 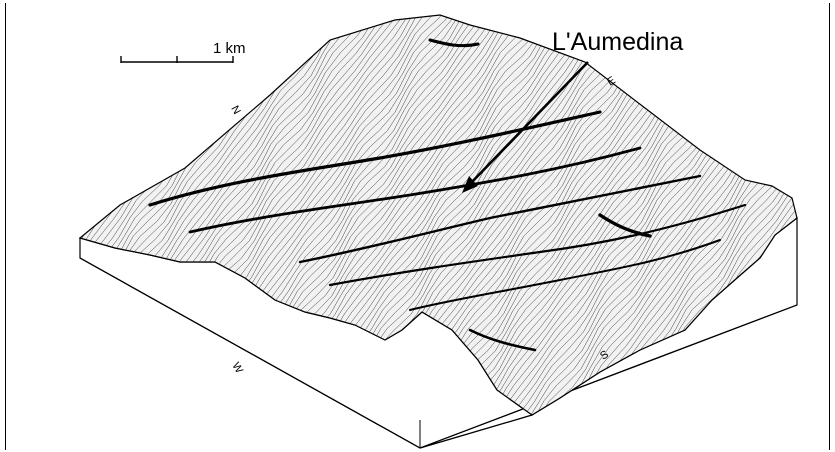 What do you see at coordinates (529, 123) in the screenshot?
I see `feature-pointer-arrow-shaft` at bounding box center [529, 123].